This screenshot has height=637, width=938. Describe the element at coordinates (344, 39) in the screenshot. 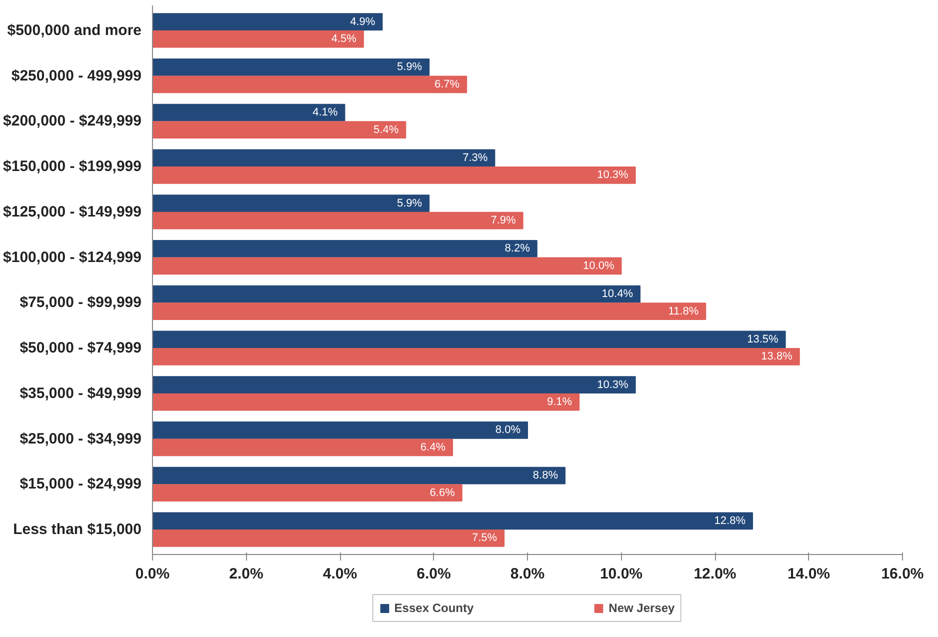

I see `data-label: 4.5%` at that location.